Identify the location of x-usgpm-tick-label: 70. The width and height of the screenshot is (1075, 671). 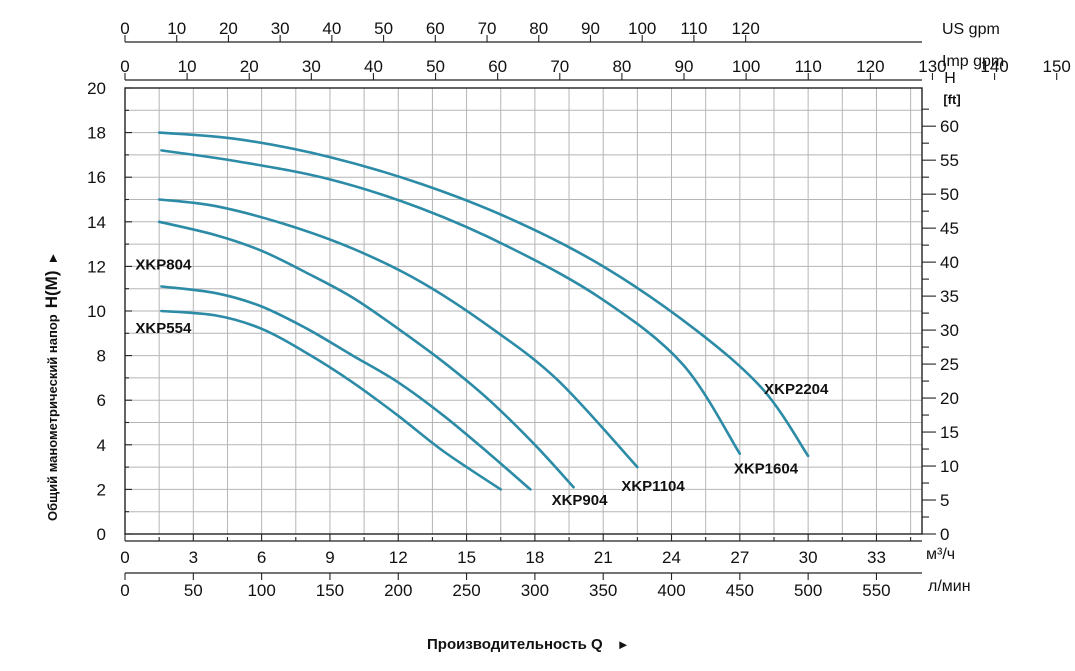
(487, 28).